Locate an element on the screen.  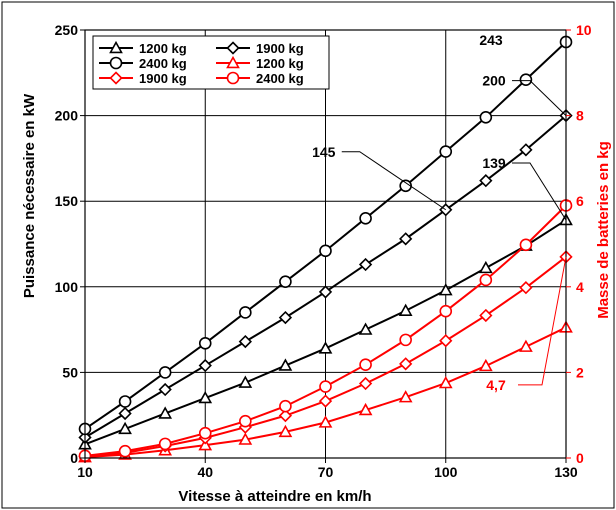
x-tick-label: 10 is located at coordinates (85, 472).